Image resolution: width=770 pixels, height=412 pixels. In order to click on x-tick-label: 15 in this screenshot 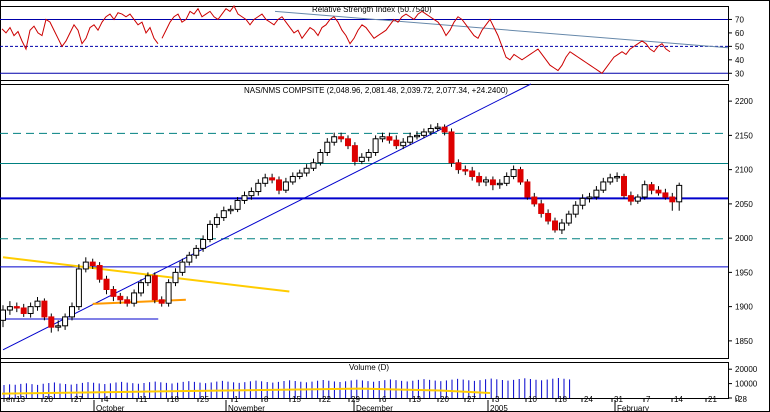, I will do `click(296, 399)`.